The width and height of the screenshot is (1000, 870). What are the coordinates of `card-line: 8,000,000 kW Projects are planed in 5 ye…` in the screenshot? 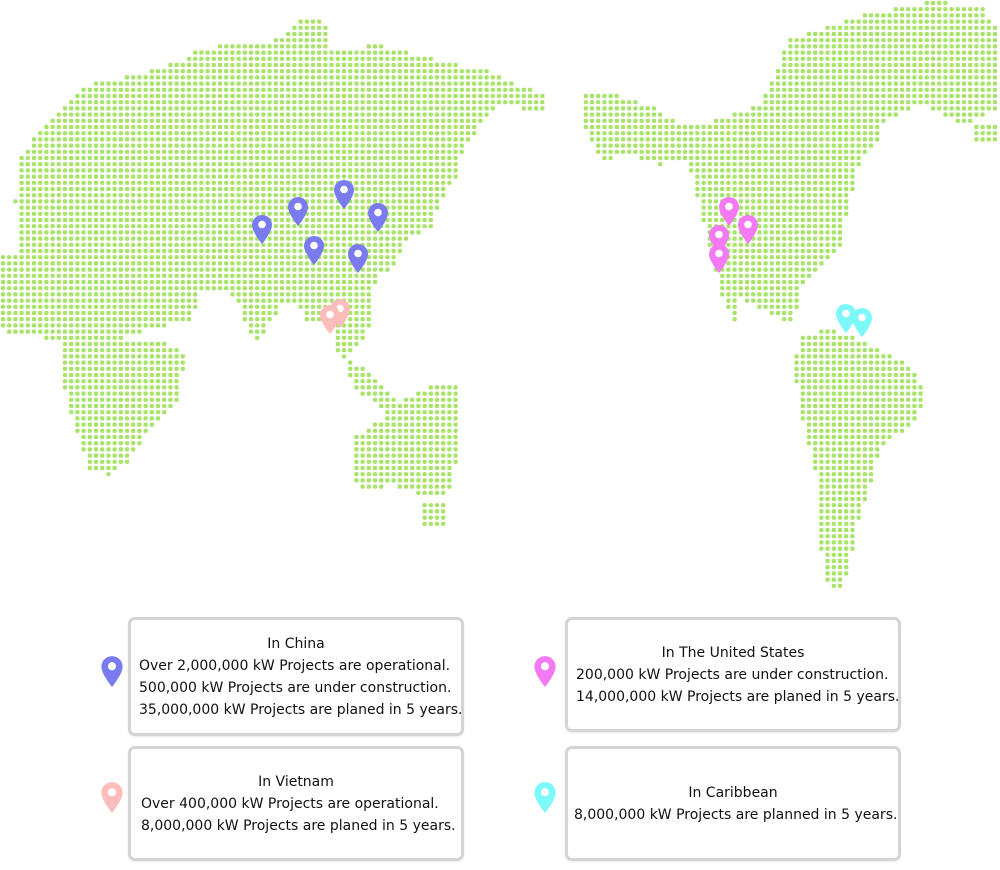 It's located at (298, 825).